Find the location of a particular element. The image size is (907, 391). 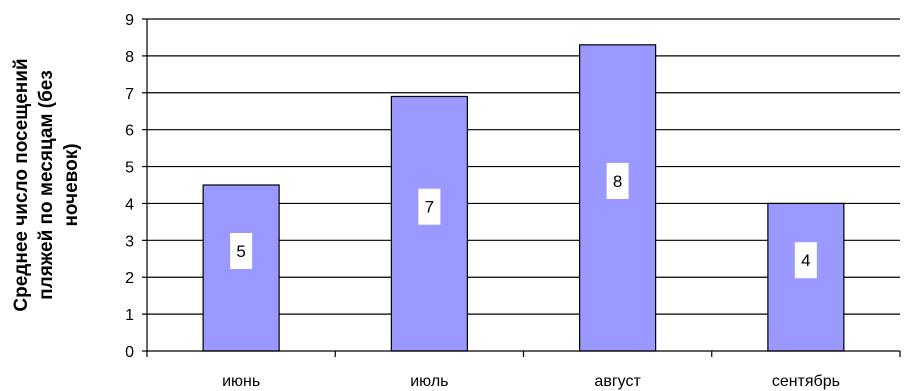

y-axis-label-line: ночевок) is located at coordinates (71, 184).